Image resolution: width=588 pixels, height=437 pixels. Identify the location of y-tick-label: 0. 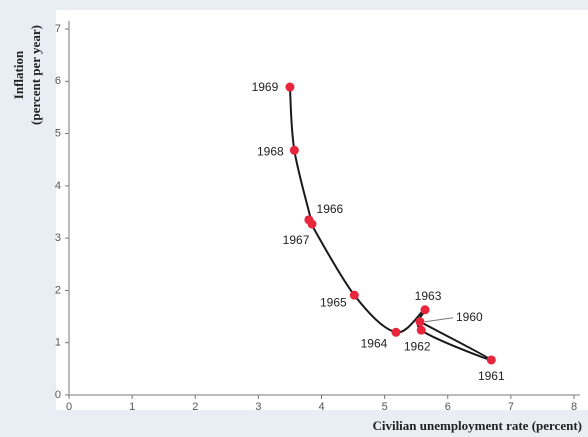
(58, 395).